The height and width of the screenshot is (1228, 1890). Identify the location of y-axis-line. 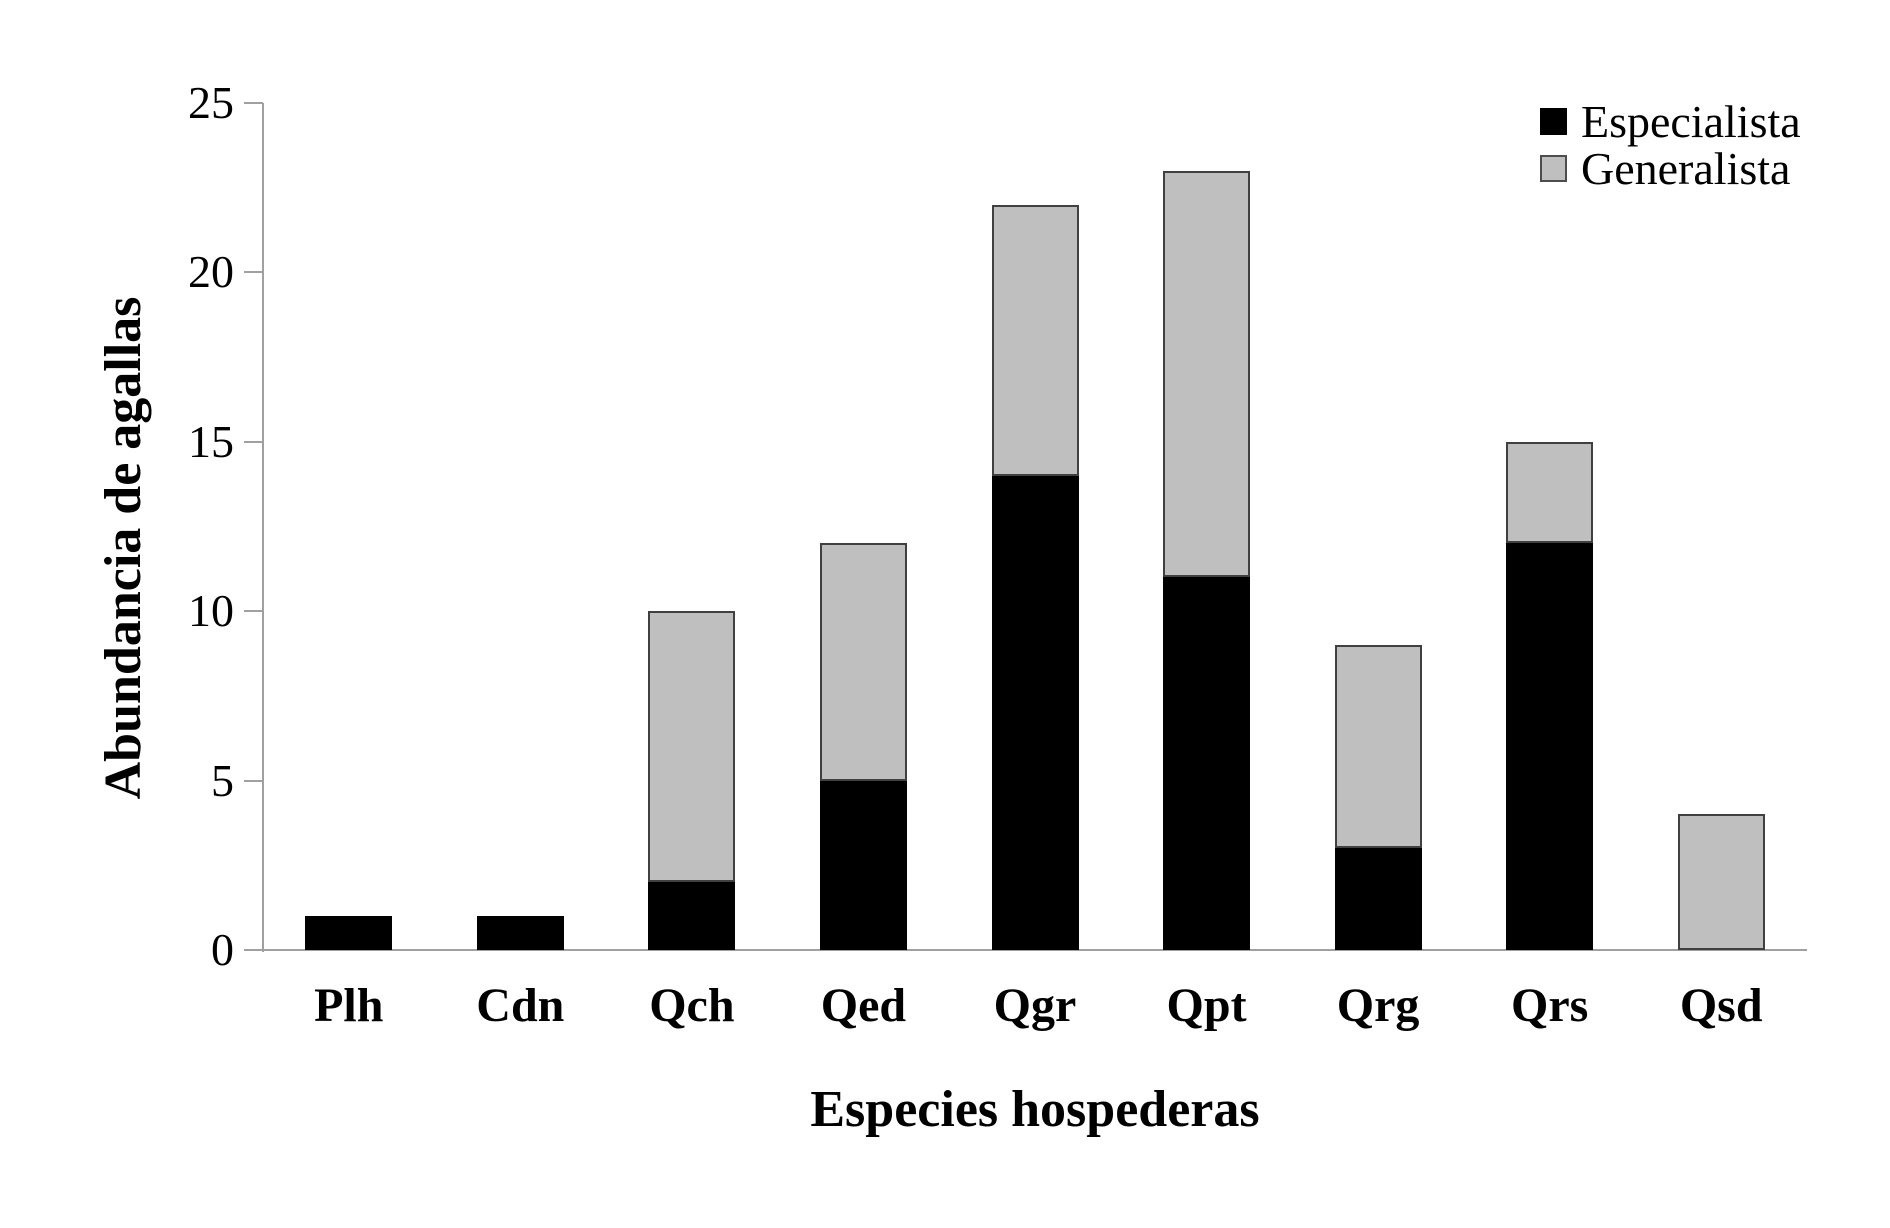
(263, 527).